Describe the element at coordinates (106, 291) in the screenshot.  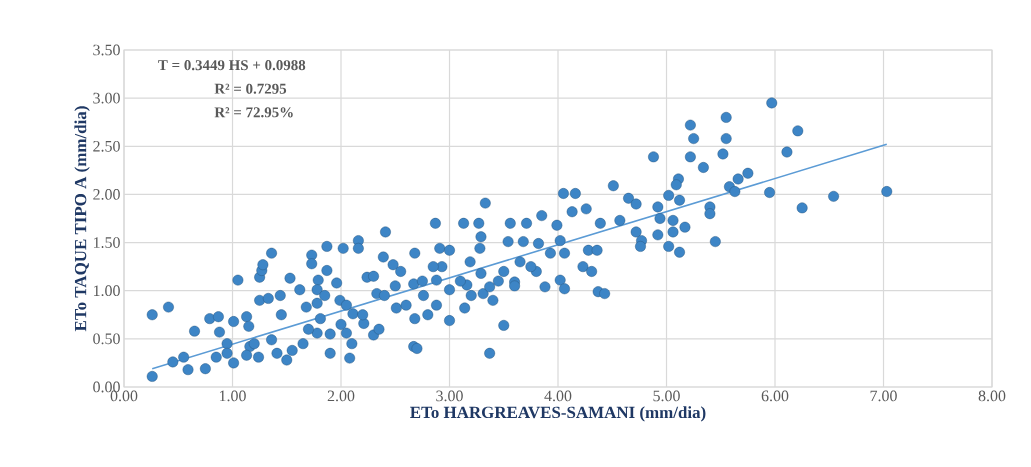
I see `y-tick-label: 1.00` at that location.